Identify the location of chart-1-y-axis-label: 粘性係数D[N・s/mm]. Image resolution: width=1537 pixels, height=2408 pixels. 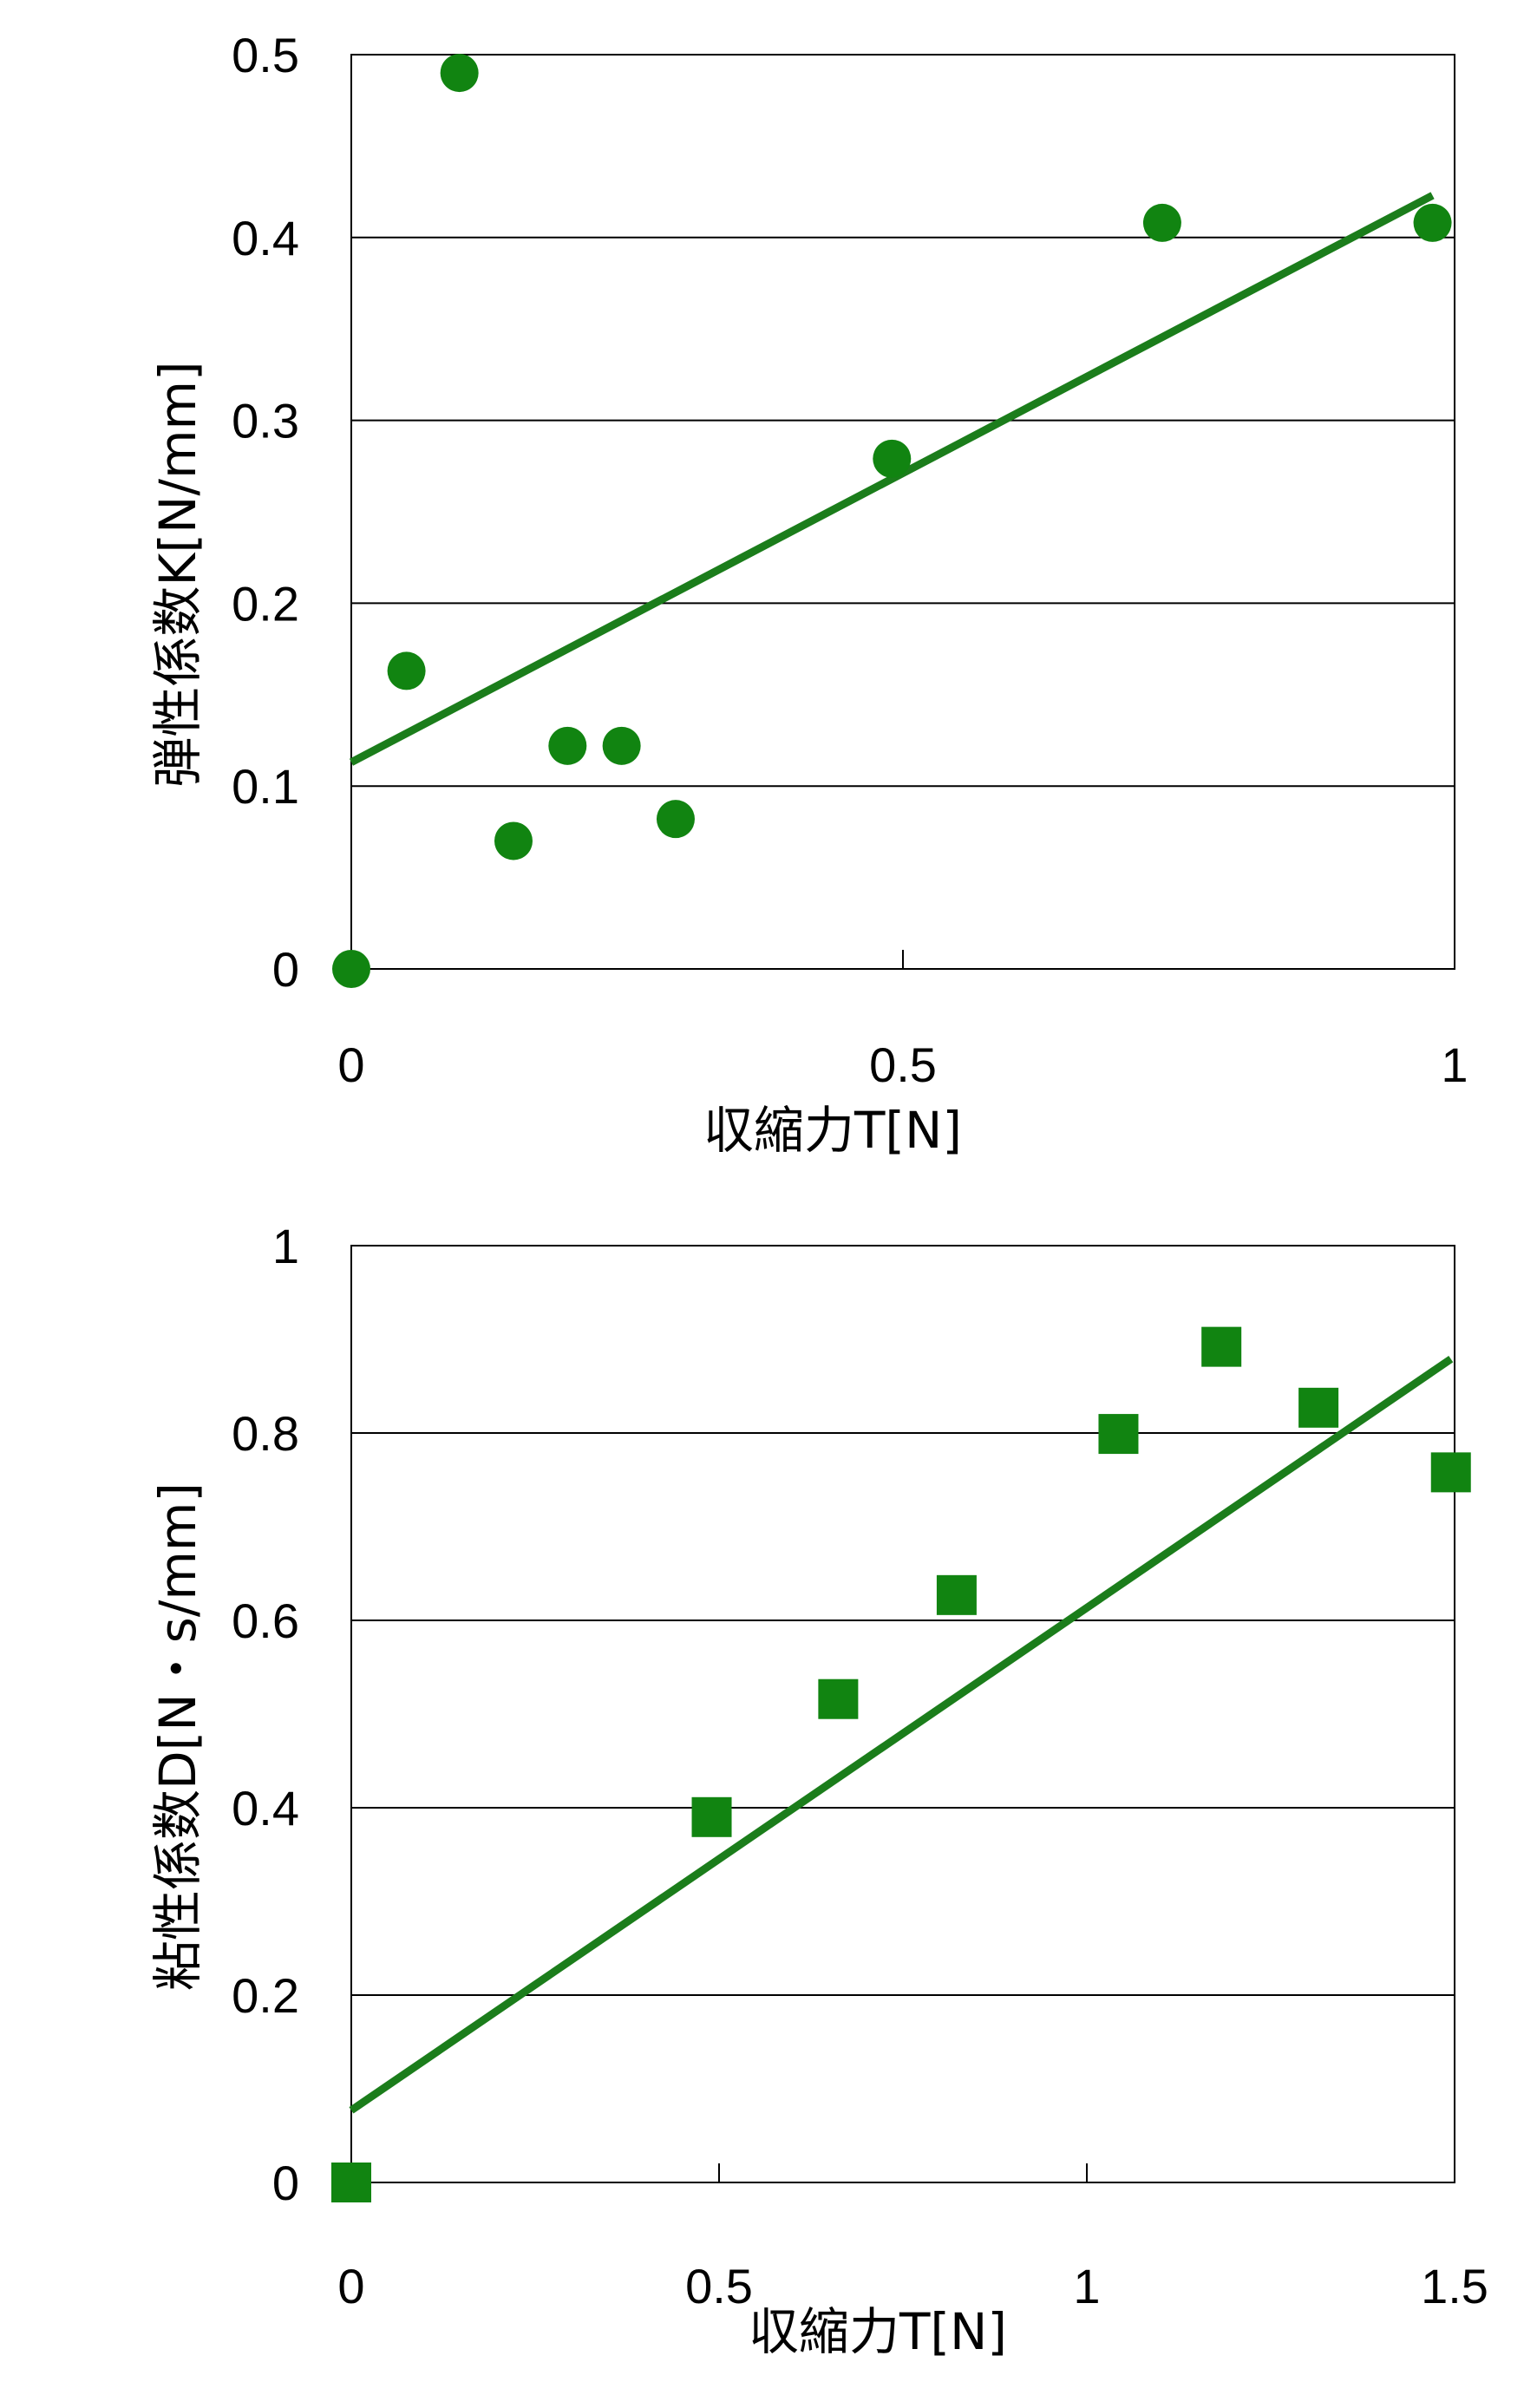
(177, 1736).